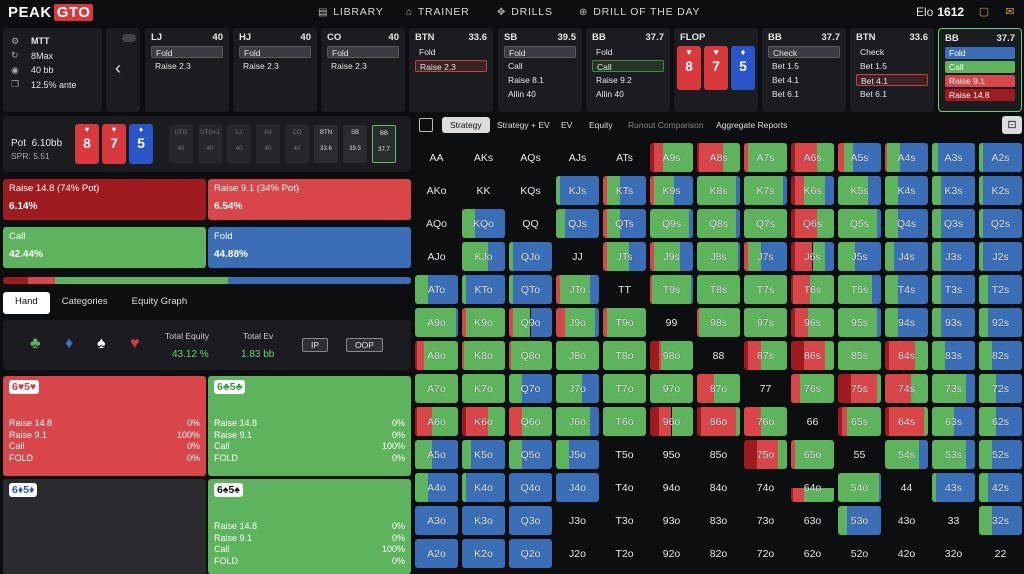  Describe the element at coordinates (906, 487) in the screenshot. I see `hand-cell-44: 44` at that location.